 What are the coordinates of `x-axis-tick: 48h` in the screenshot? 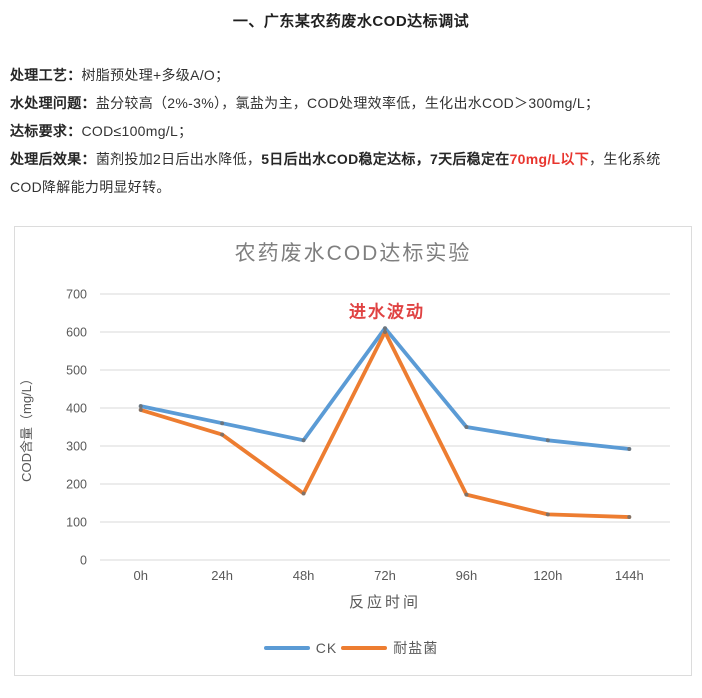 It's located at (304, 575).